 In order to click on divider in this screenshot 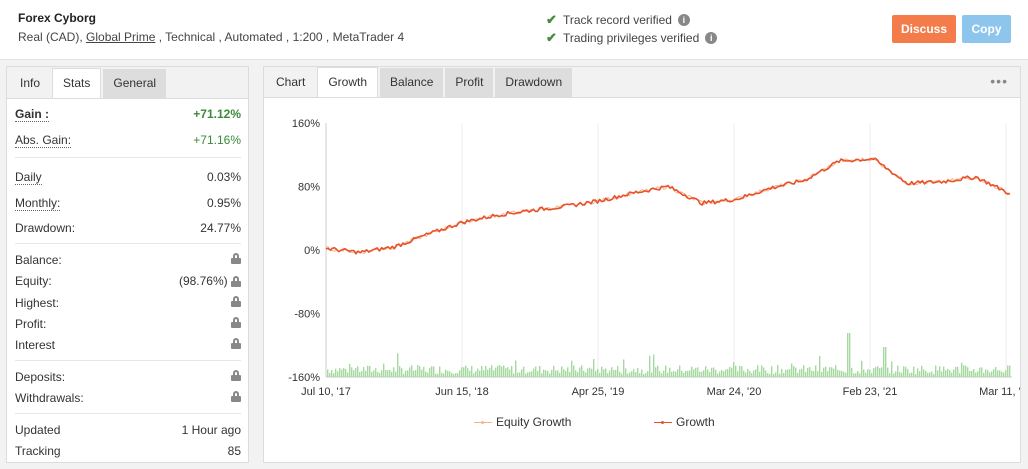, I will do `click(128, 360)`.